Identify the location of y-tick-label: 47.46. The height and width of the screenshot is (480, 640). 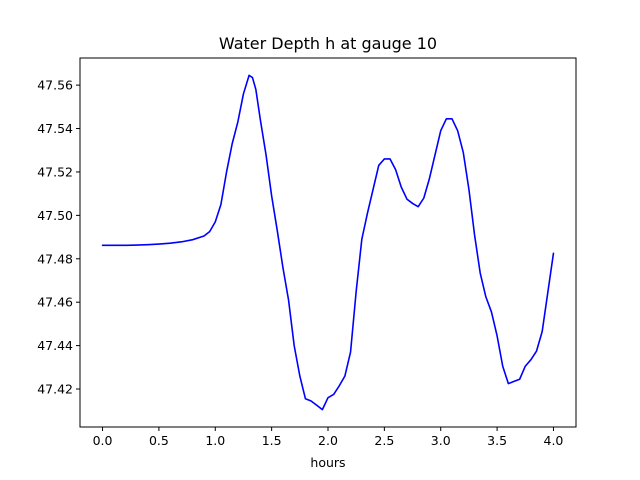
(55, 302).